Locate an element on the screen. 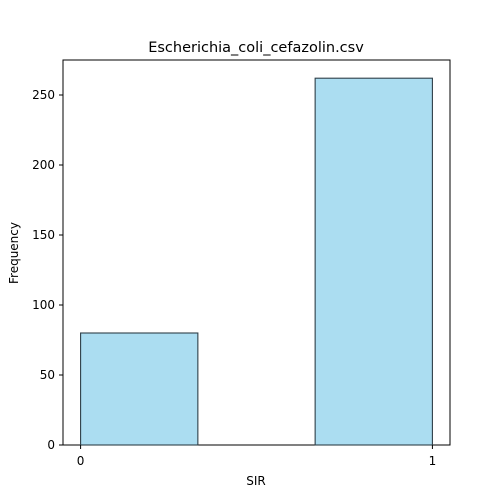 The height and width of the screenshot is (500, 500). y-tick-label-1: 50 is located at coordinates (47, 375).